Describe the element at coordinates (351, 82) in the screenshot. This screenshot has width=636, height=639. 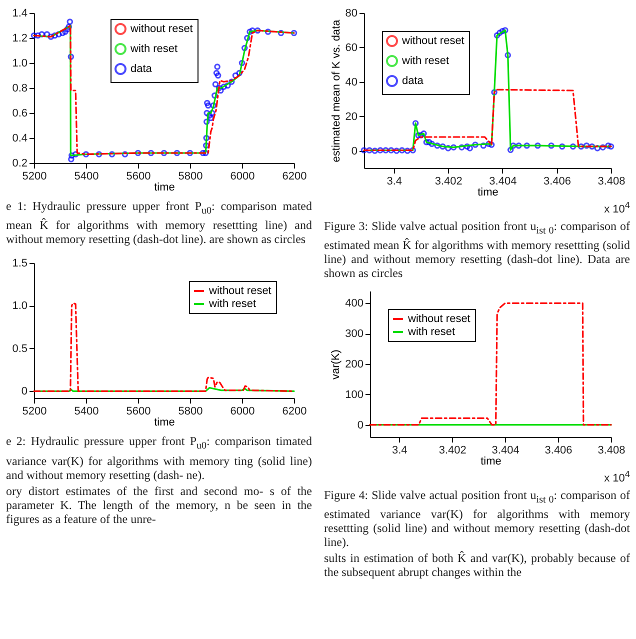
I see `y-tick-label: 40` at that location.